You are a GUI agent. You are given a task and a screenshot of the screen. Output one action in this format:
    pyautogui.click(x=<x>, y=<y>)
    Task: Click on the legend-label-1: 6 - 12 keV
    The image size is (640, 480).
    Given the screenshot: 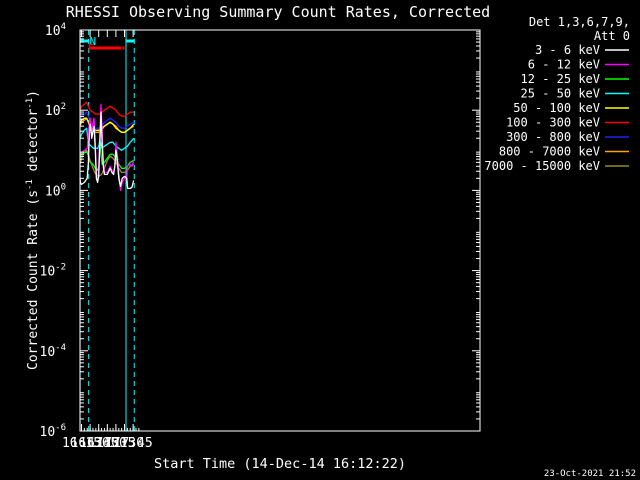 What is the action you would take?
    pyautogui.click(x=564, y=65)
    